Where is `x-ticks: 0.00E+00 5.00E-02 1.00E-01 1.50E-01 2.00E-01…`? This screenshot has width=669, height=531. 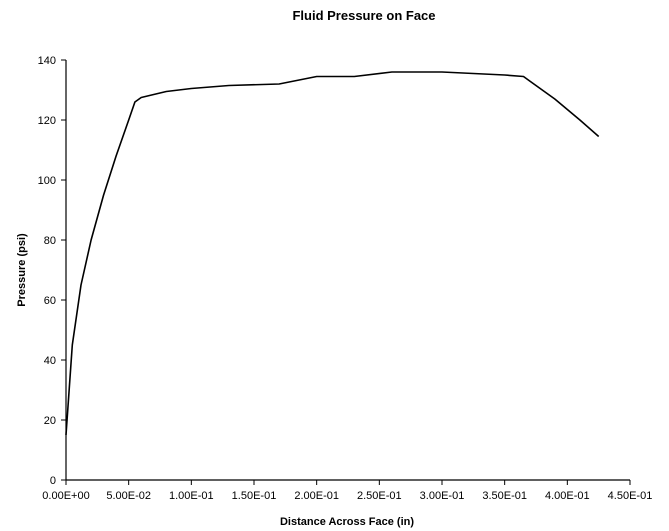
x-ticks: 0.00E+00 5.00E-02 1.00E-01 1.50E-01 2.00E-01… is located at coordinates (347, 491).